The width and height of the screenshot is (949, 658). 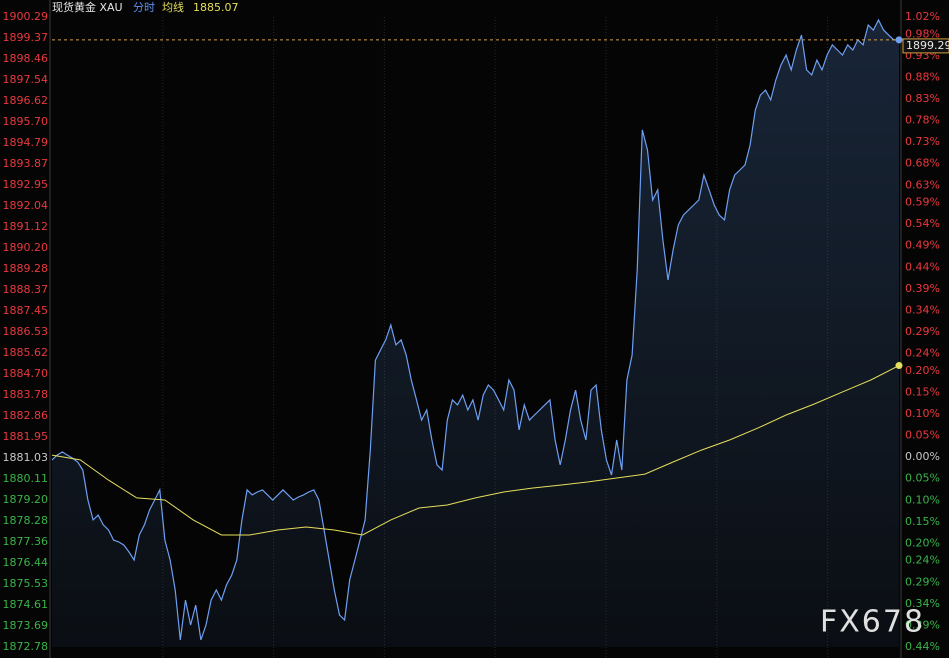 I want to click on header: 现货黄金 XAU 分时 均线, so click(x=118, y=7).